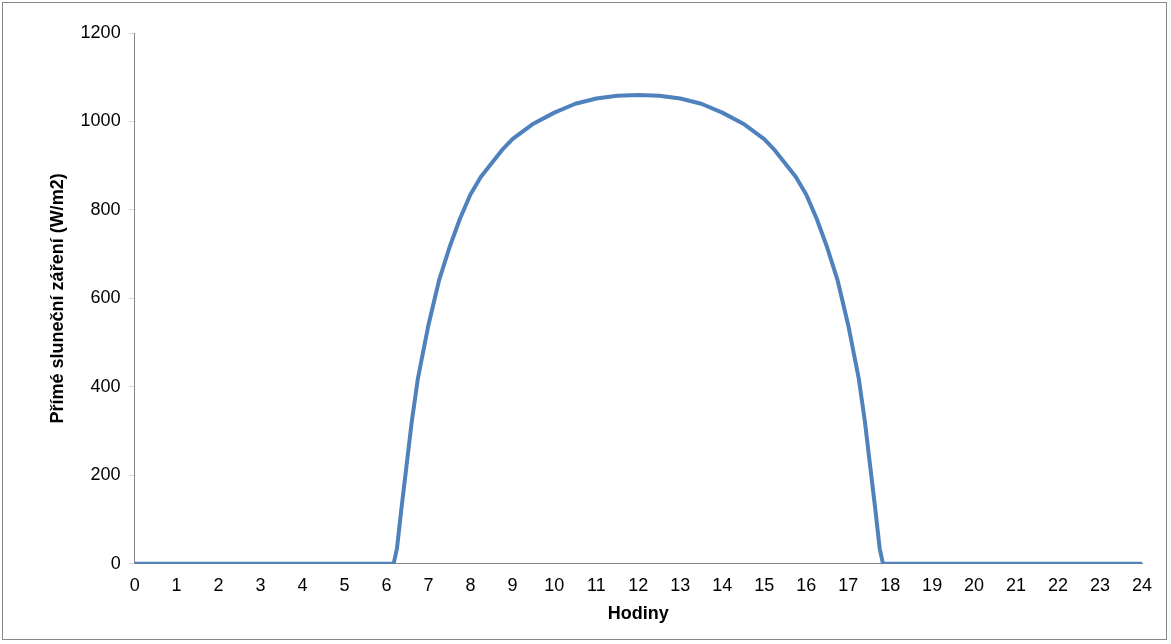 This screenshot has width=1171, height=644. What do you see at coordinates (596, 584) in the screenshot?
I see `x-tick-label: 11` at bounding box center [596, 584].